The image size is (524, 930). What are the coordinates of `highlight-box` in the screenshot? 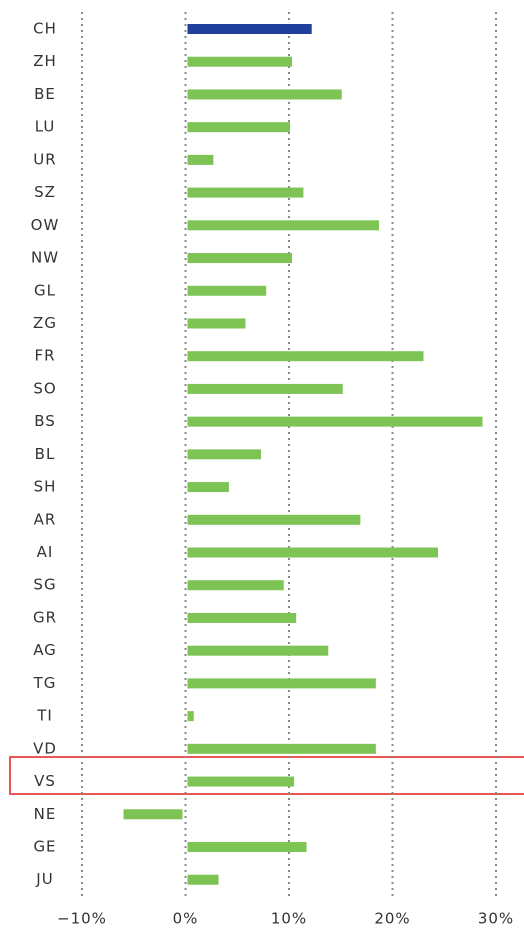 It's located at (266, 775).